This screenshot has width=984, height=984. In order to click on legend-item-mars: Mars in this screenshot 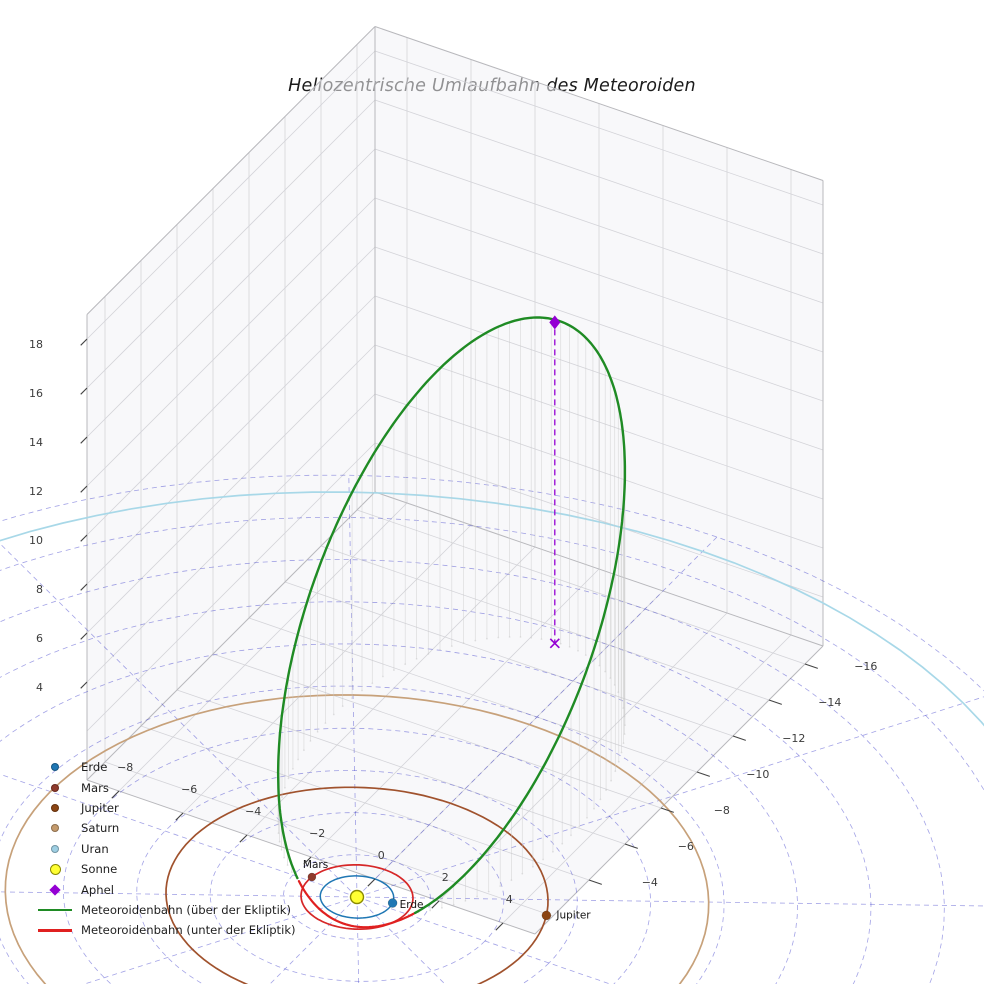, I will do `click(167, 787)`.